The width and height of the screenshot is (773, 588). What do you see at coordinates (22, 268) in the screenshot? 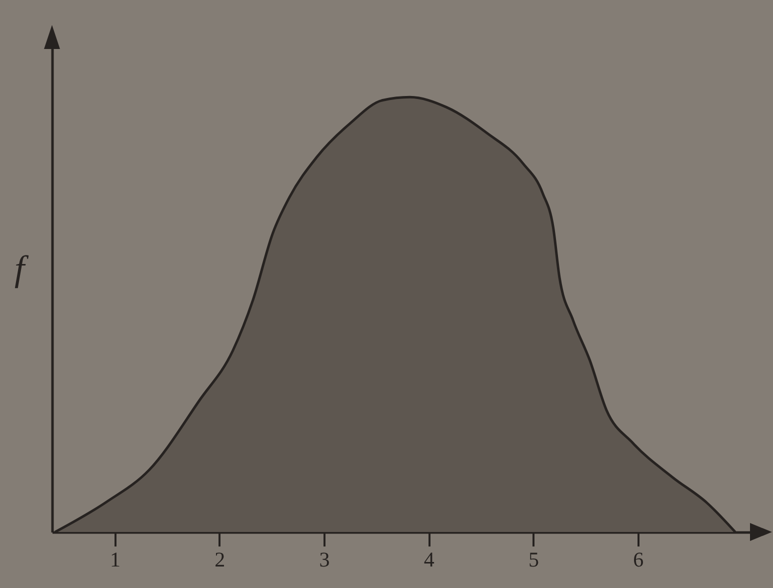
I see `y-axis-title: f` at bounding box center [22, 268].